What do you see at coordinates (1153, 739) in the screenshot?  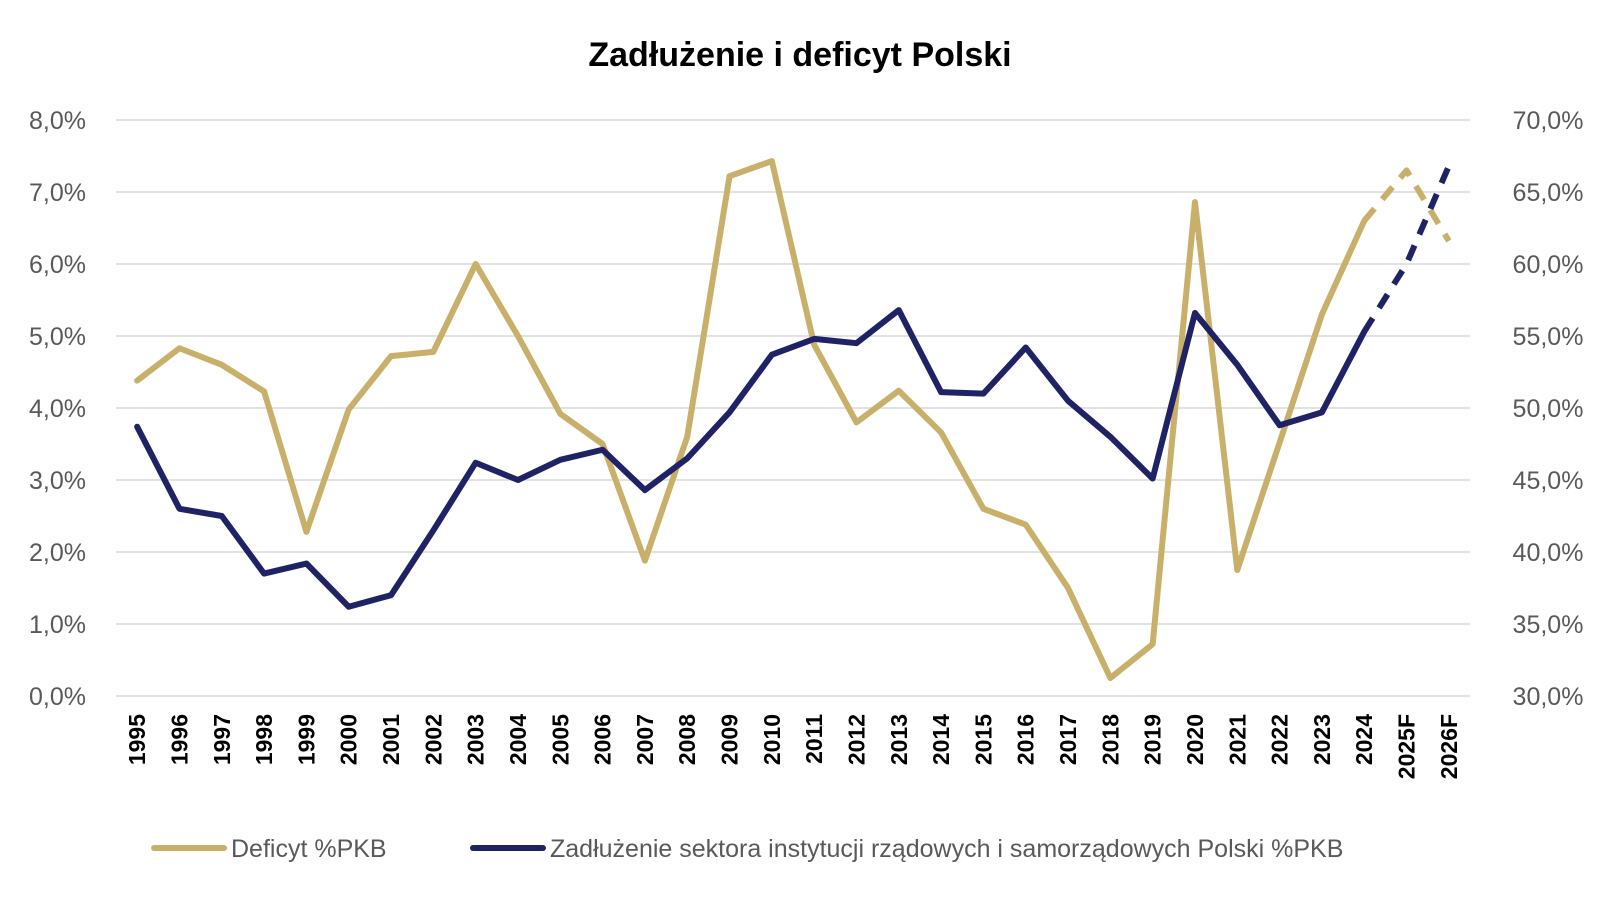 I see `x-axis-tick-label: 2019` at bounding box center [1153, 739].